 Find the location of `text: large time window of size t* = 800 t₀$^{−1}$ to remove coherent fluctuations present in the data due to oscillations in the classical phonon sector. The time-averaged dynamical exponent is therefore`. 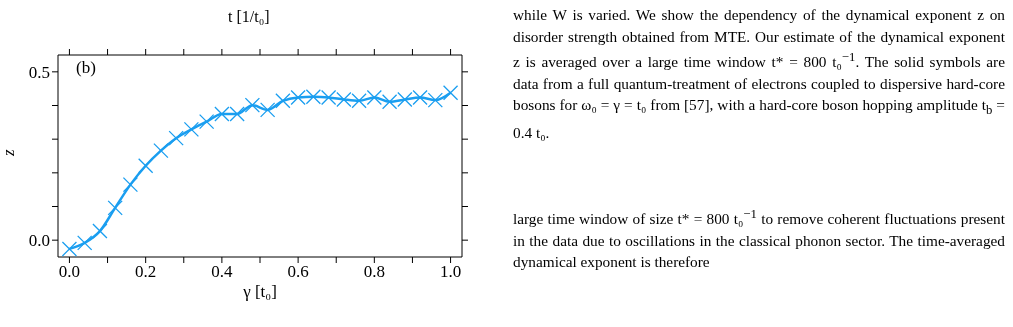

text: large time window of size t* = 800 t₀$^{−1}$ to remove coherent fluctuations present in the data due to oscillations in the classical phonon sector. The time-averaged dynamical exponent is therefore is located at coordinates (759, 239).